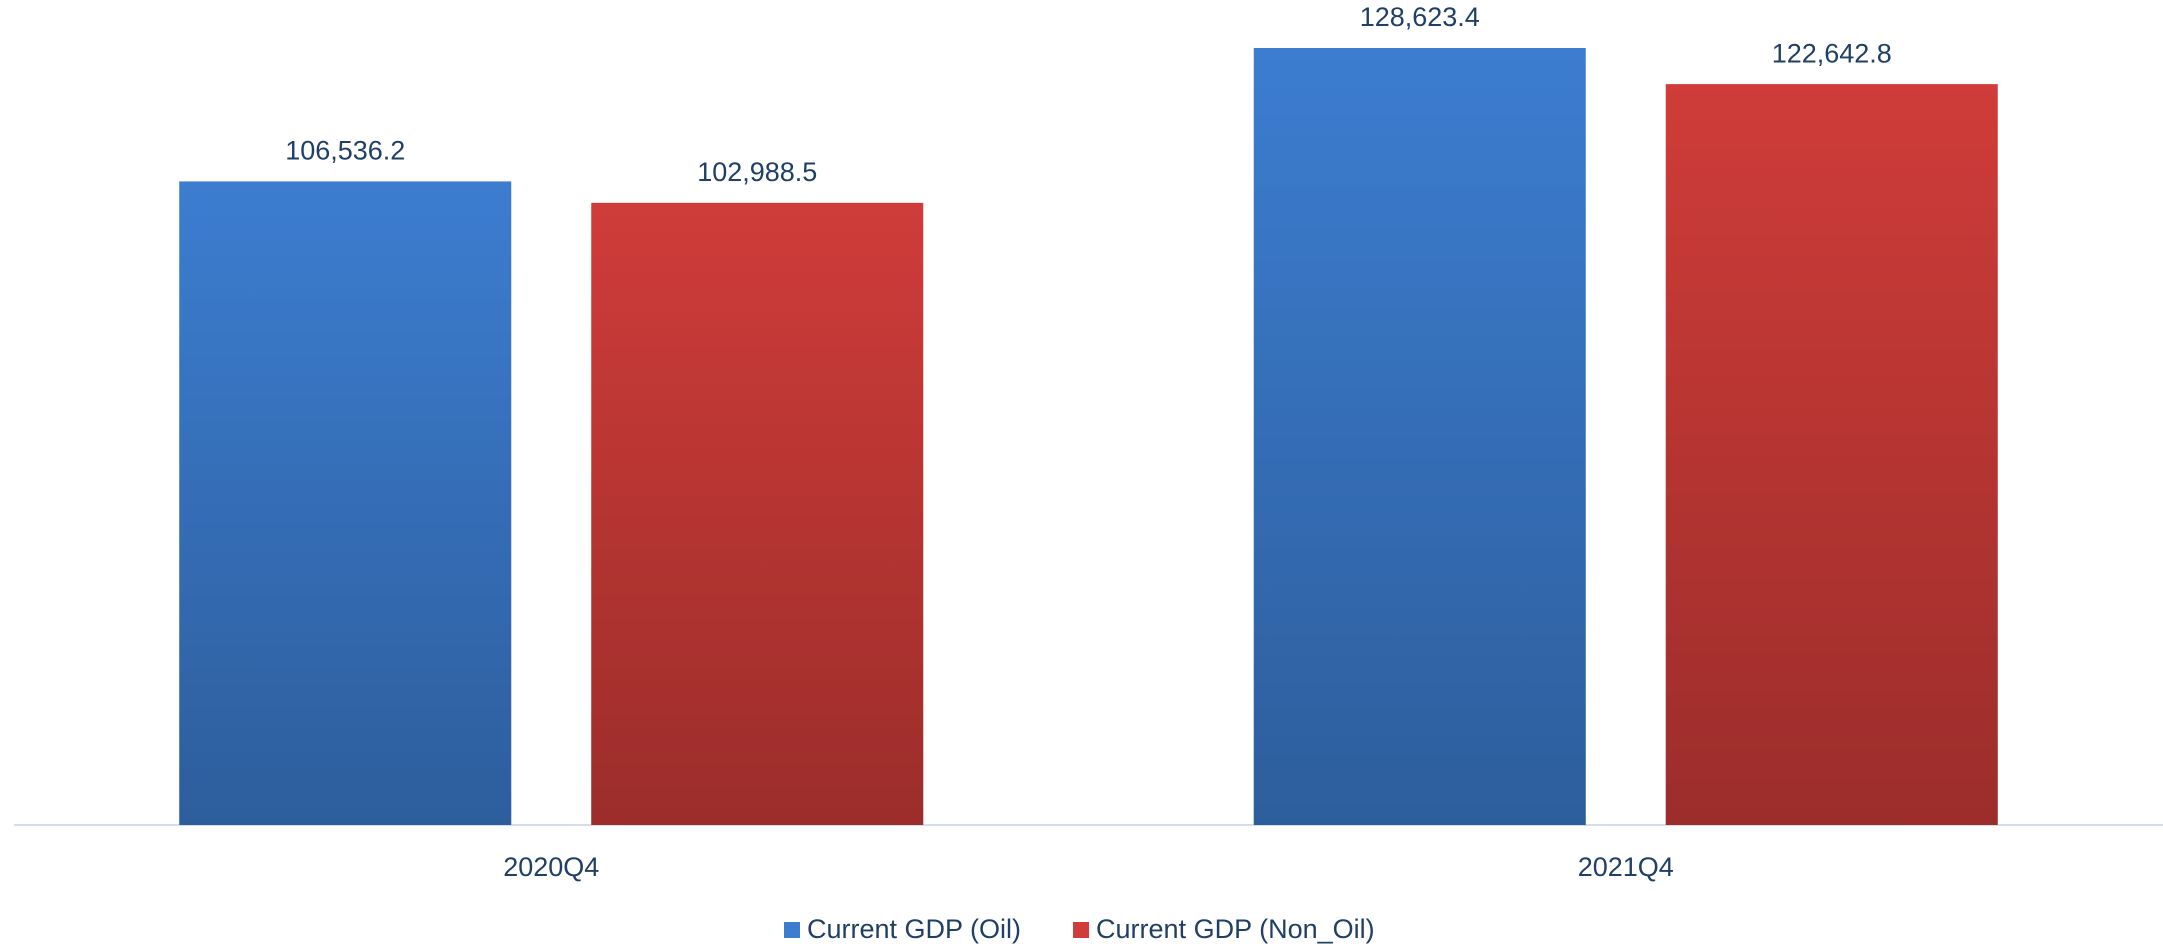 The image size is (2163, 947). I want to click on data-label: 122,642.8, so click(1832, 53).